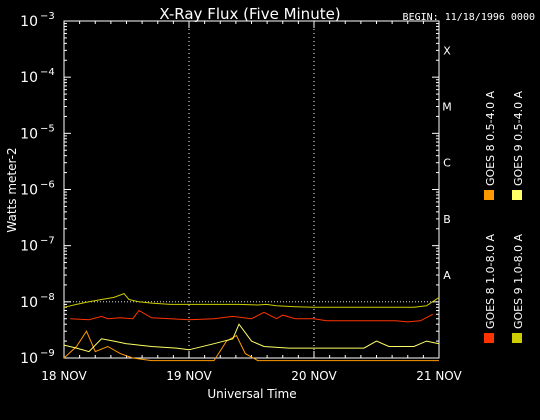 This screenshot has height=420, width=540. What do you see at coordinates (518, 281) in the screenshot?
I see `legend-label: GOES 9 1.0-8.0 A` at bounding box center [518, 281].